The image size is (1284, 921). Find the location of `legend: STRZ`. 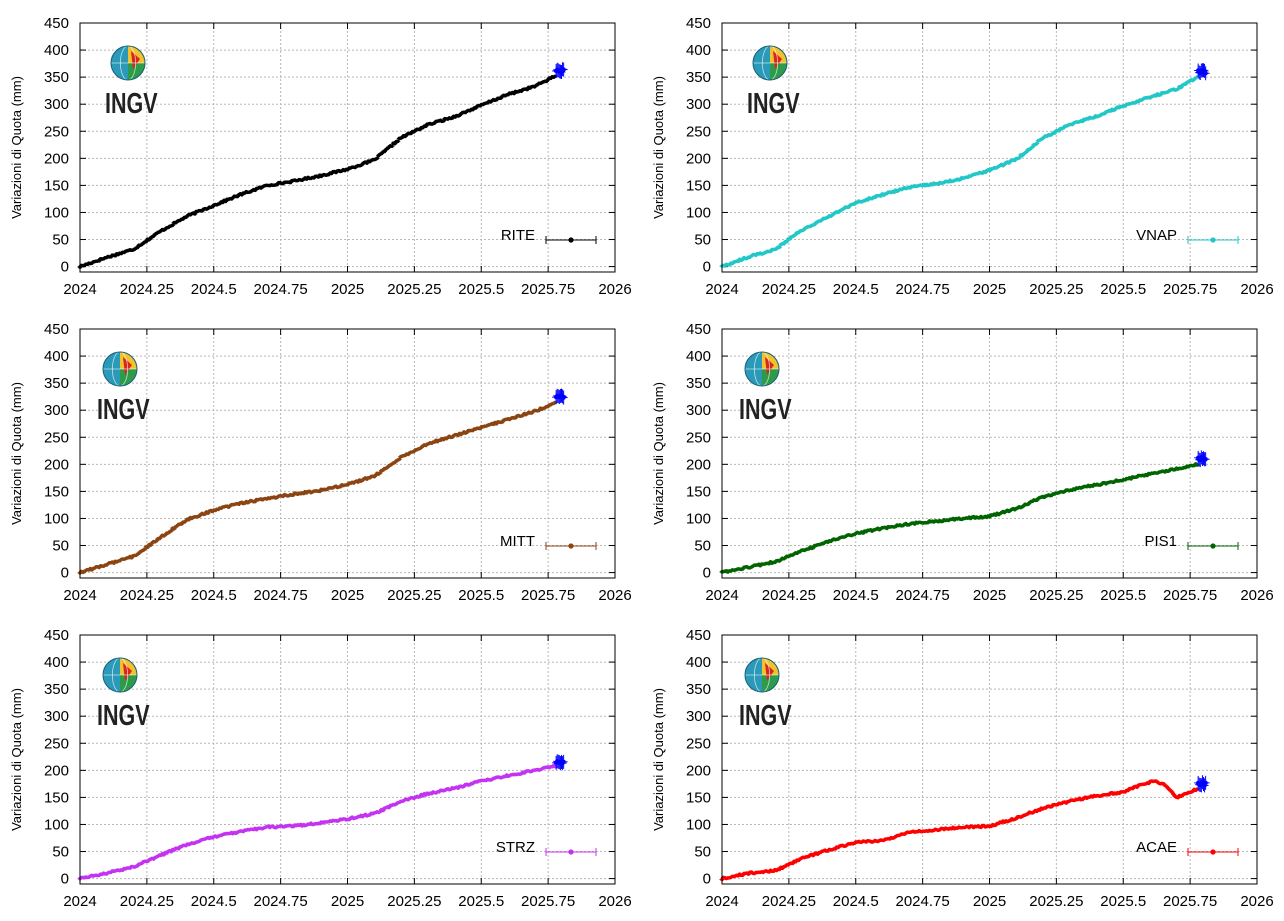

legend: STRZ is located at coordinates (546, 847).